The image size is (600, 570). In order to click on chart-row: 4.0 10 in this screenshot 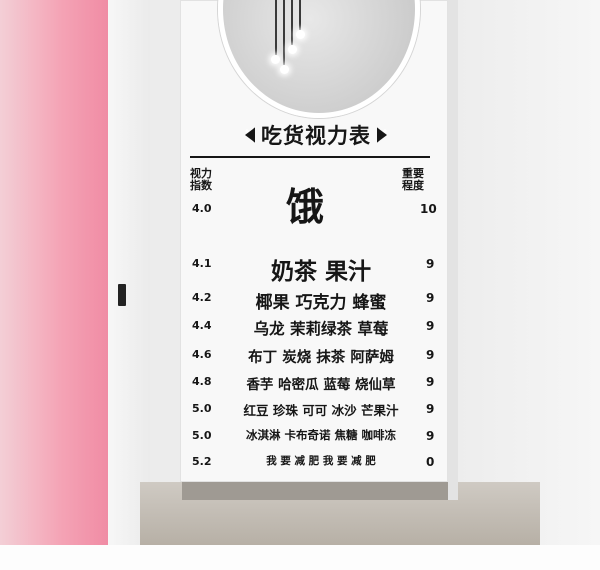, I will do `click(316, 214)`.